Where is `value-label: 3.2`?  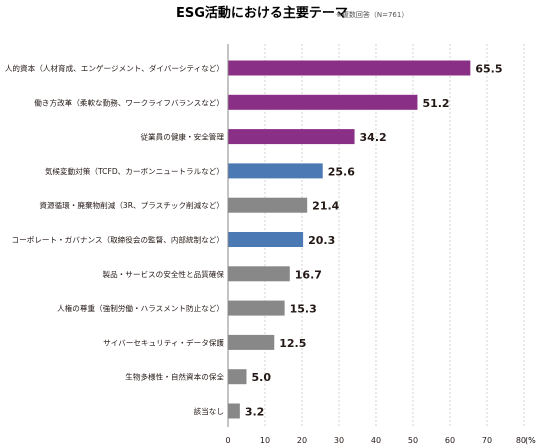 value-label: 3.2 is located at coordinates (255, 412).